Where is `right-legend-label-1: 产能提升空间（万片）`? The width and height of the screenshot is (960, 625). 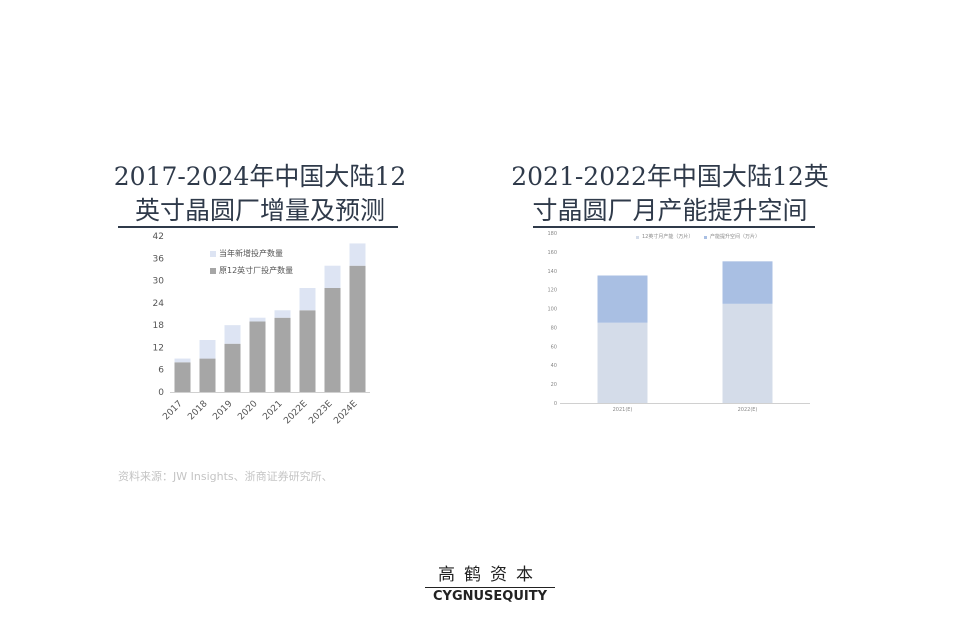 right-legend-label-1: 产能提升空间（万片） is located at coordinates (735, 236).